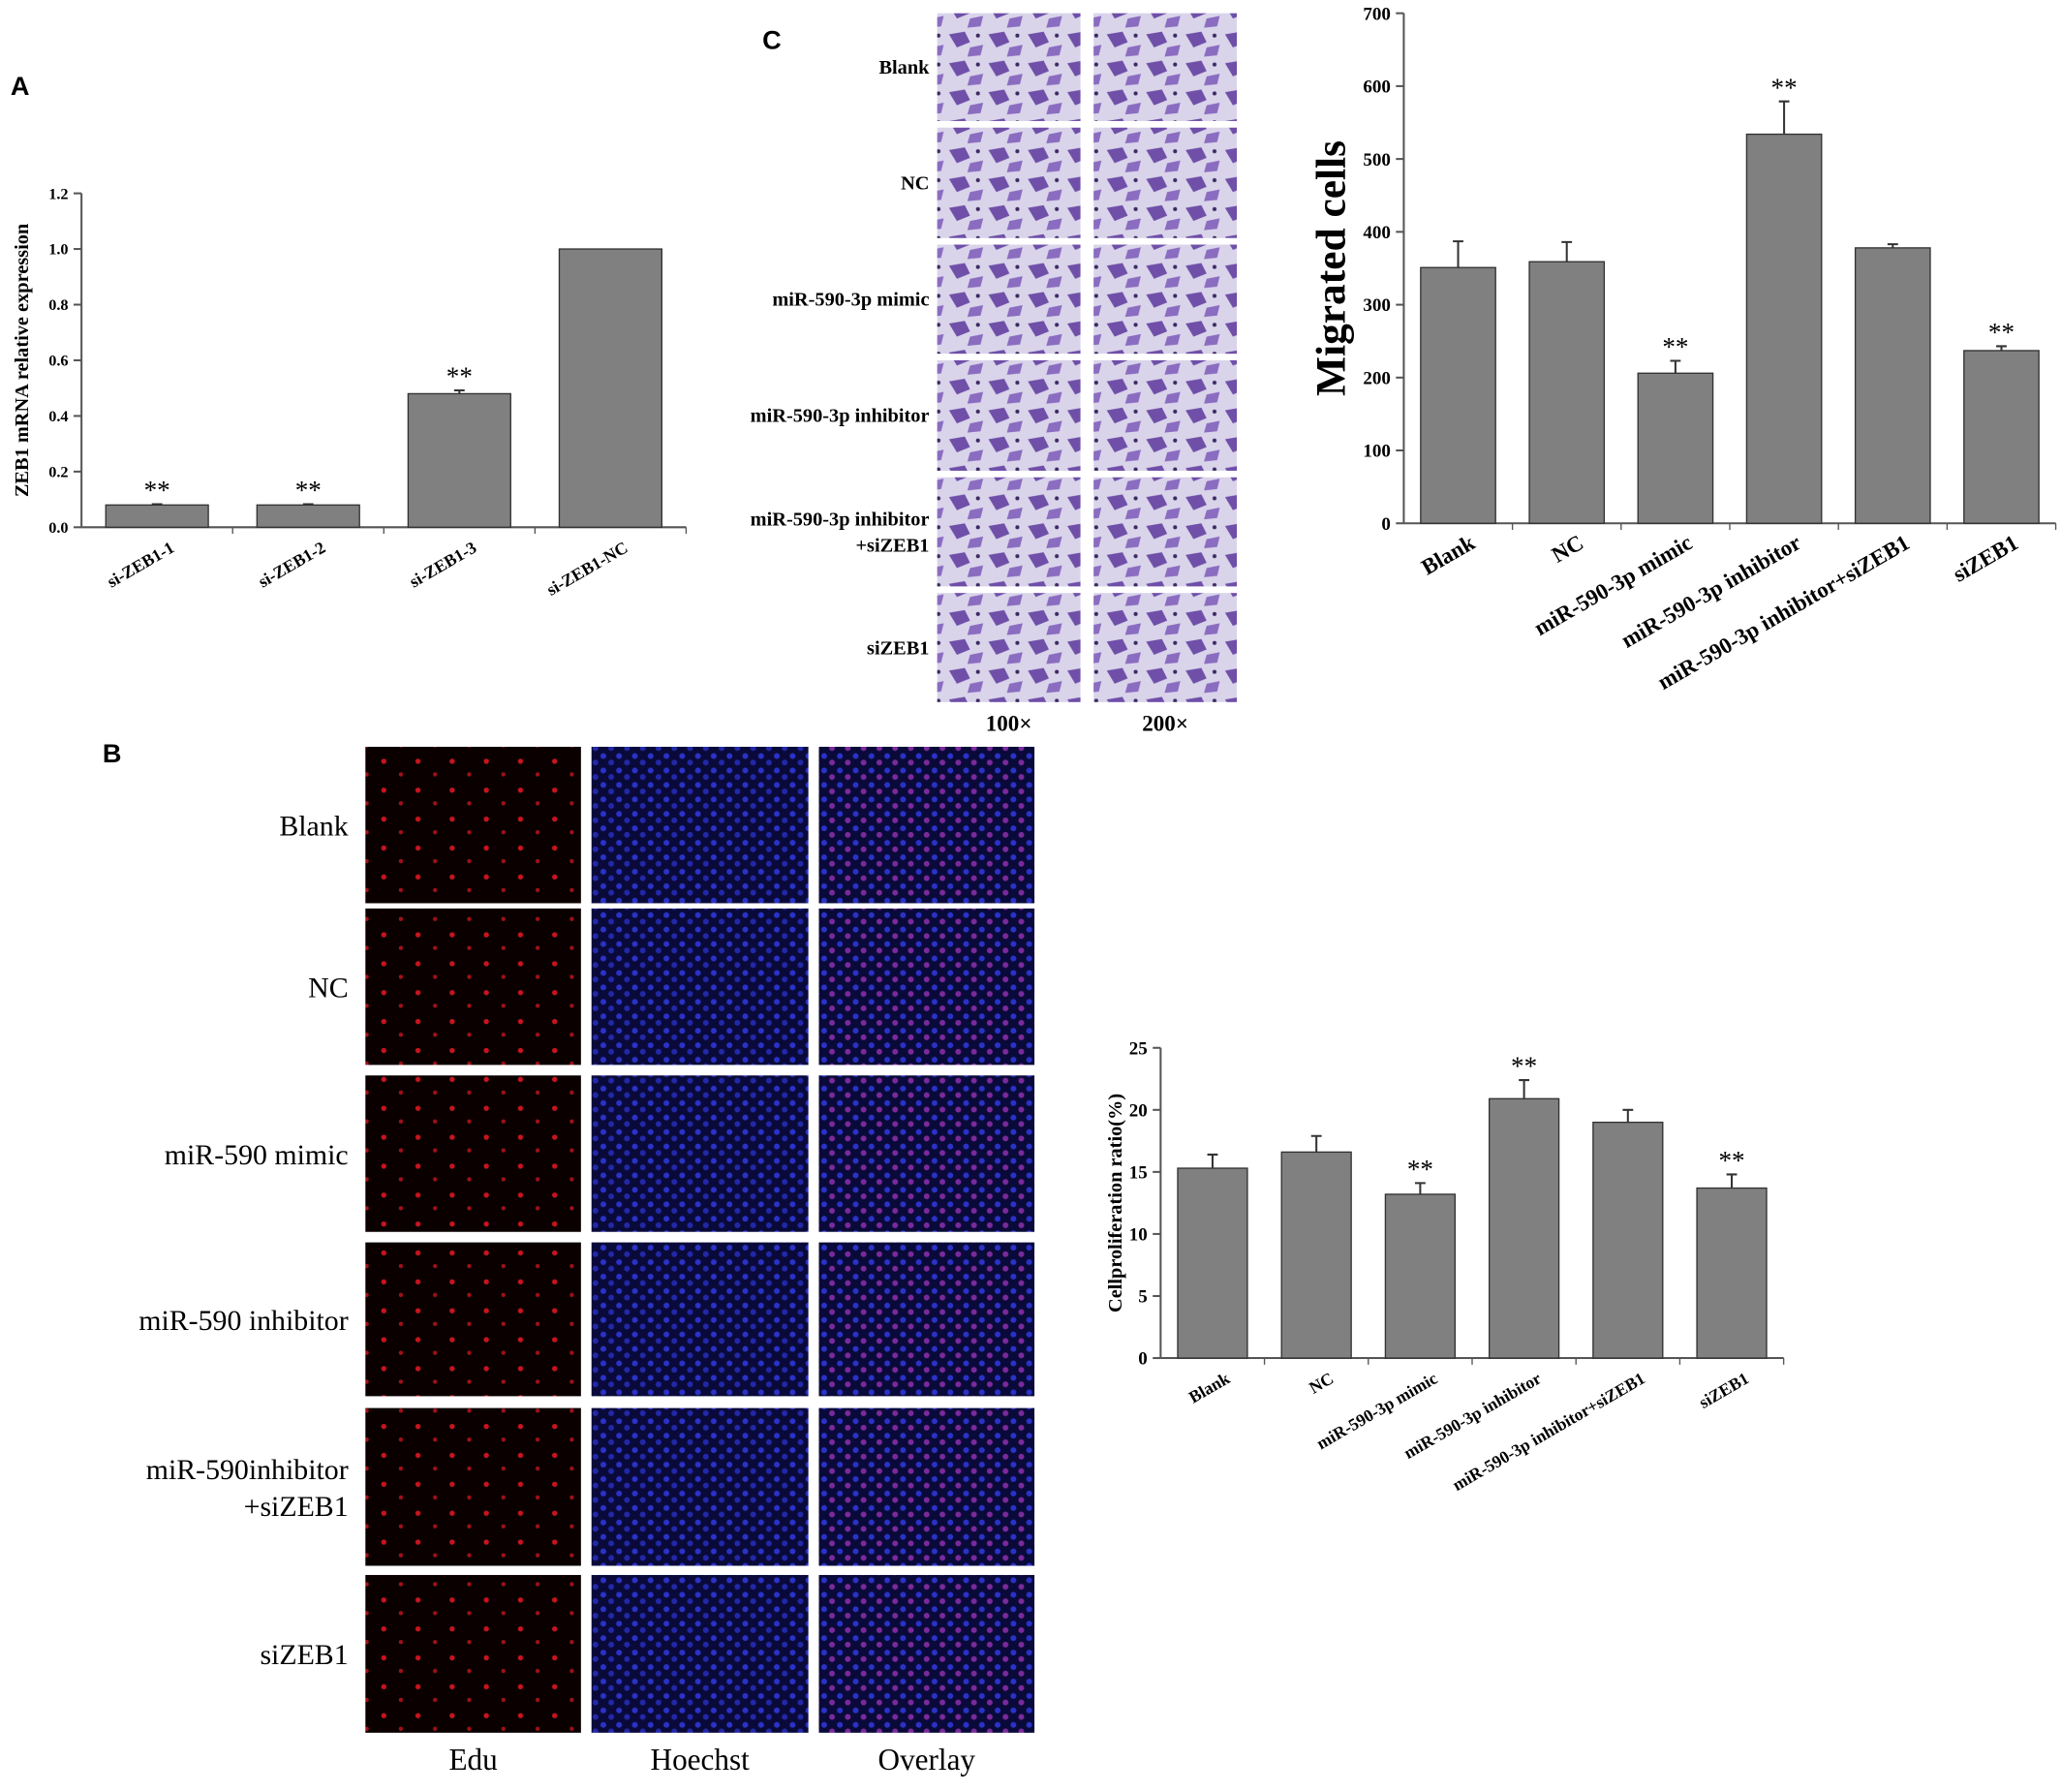 This screenshot has height=1792, width=2061. What do you see at coordinates (898, 648) in the screenshot?
I see `row-label: siZEB1` at bounding box center [898, 648].